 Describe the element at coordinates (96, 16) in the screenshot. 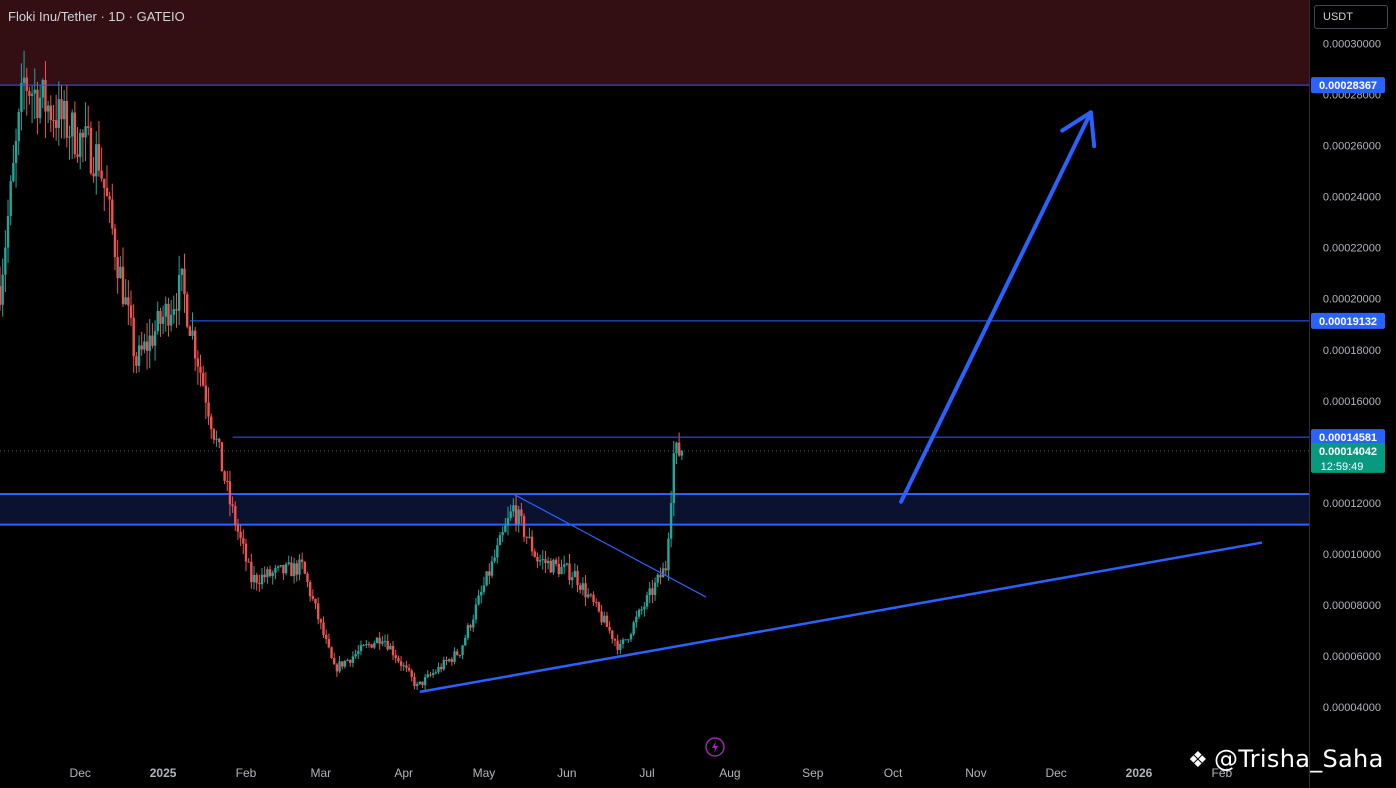

I see `symbol-title: Floki Inu/Tether · 1D · GATEIO` at that location.